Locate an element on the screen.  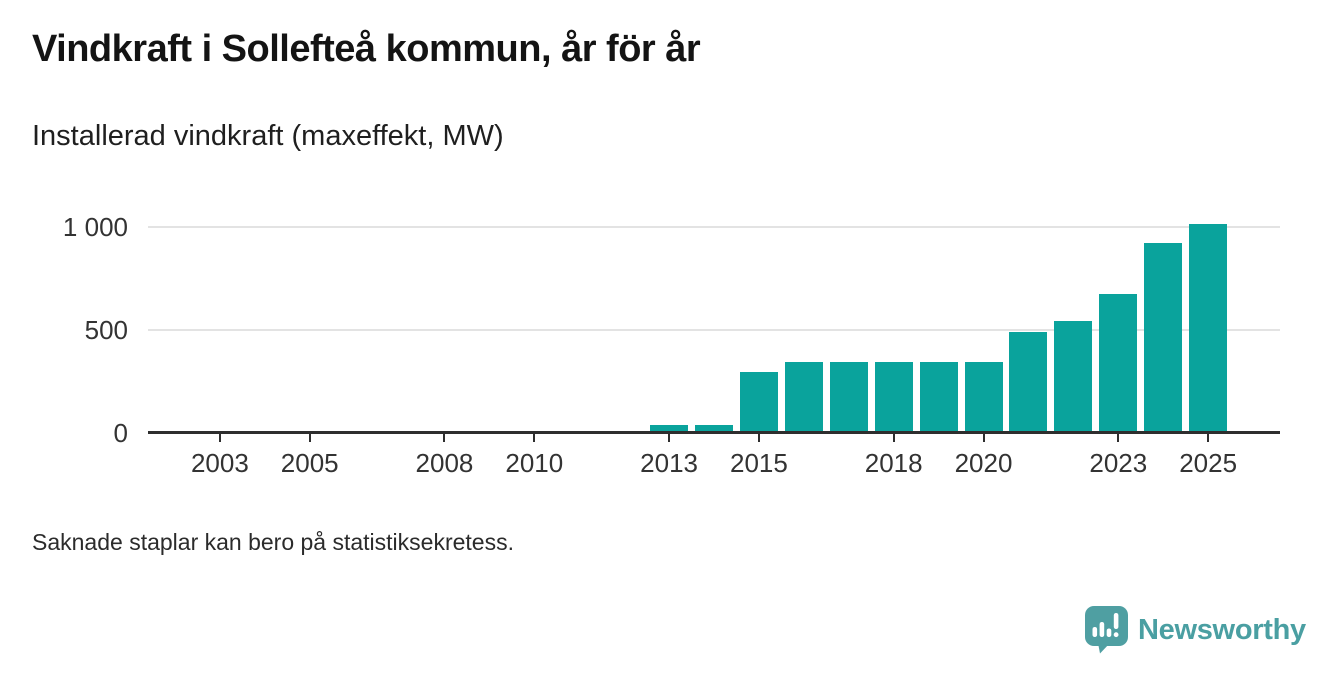
bar-2023 is located at coordinates (1118, 363).